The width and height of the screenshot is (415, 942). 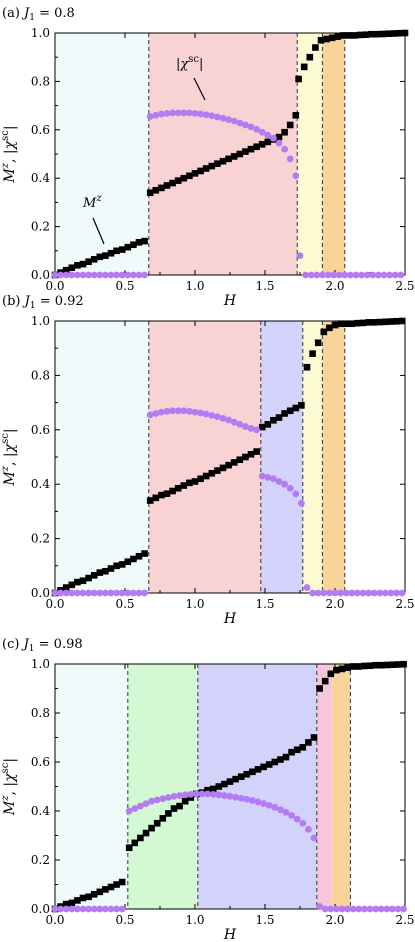 What do you see at coordinates (404, 920) in the screenshot?
I see `x-tick-label: 2.5` at bounding box center [404, 920].